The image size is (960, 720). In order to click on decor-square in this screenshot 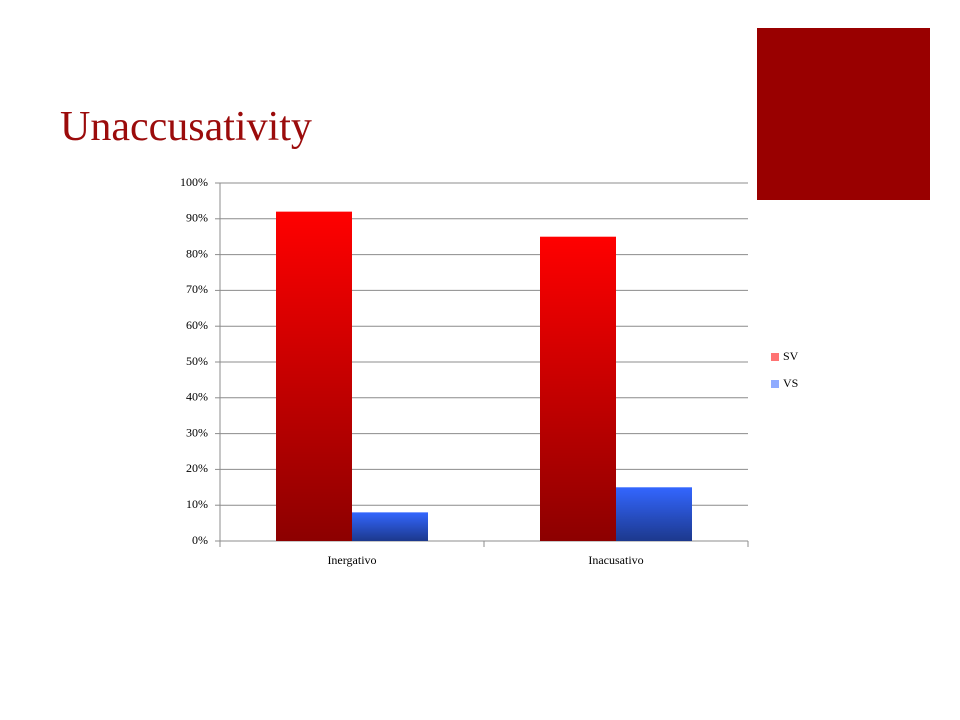, I will do `click(843, 114)`.